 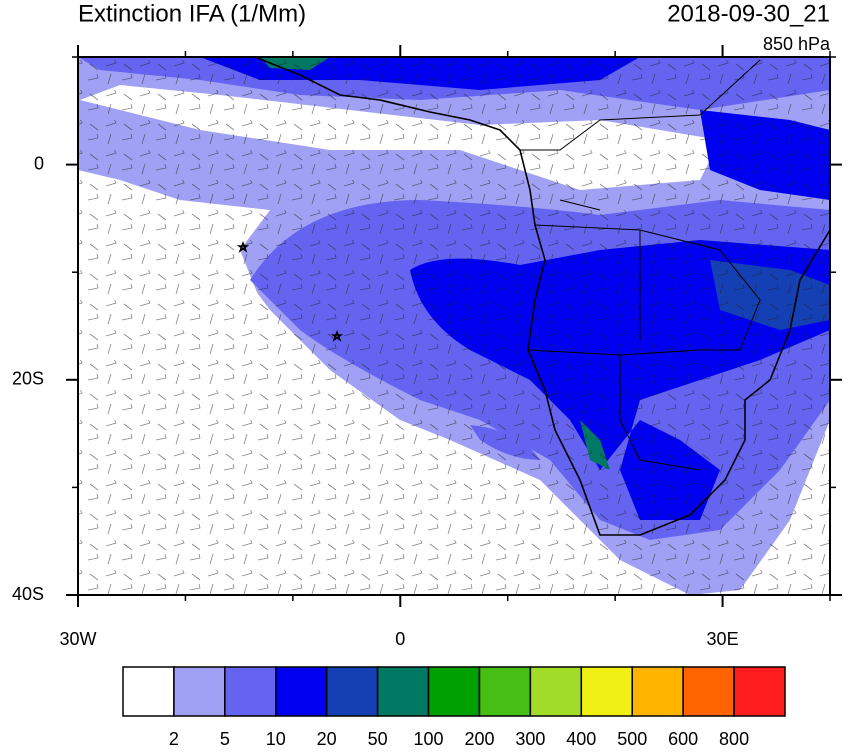 I want to click on colorbar-label: 20, so click(x=327, y=739).